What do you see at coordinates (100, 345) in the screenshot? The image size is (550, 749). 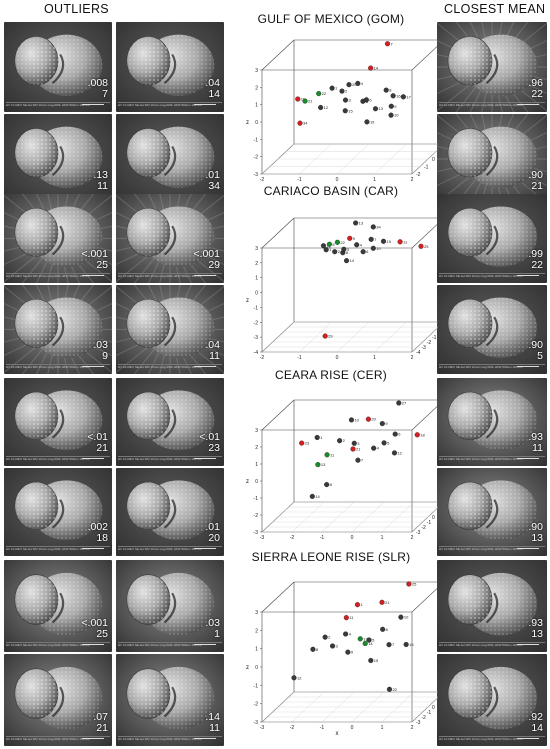 I see `p-value: .03` at bounding box center [100, 345].